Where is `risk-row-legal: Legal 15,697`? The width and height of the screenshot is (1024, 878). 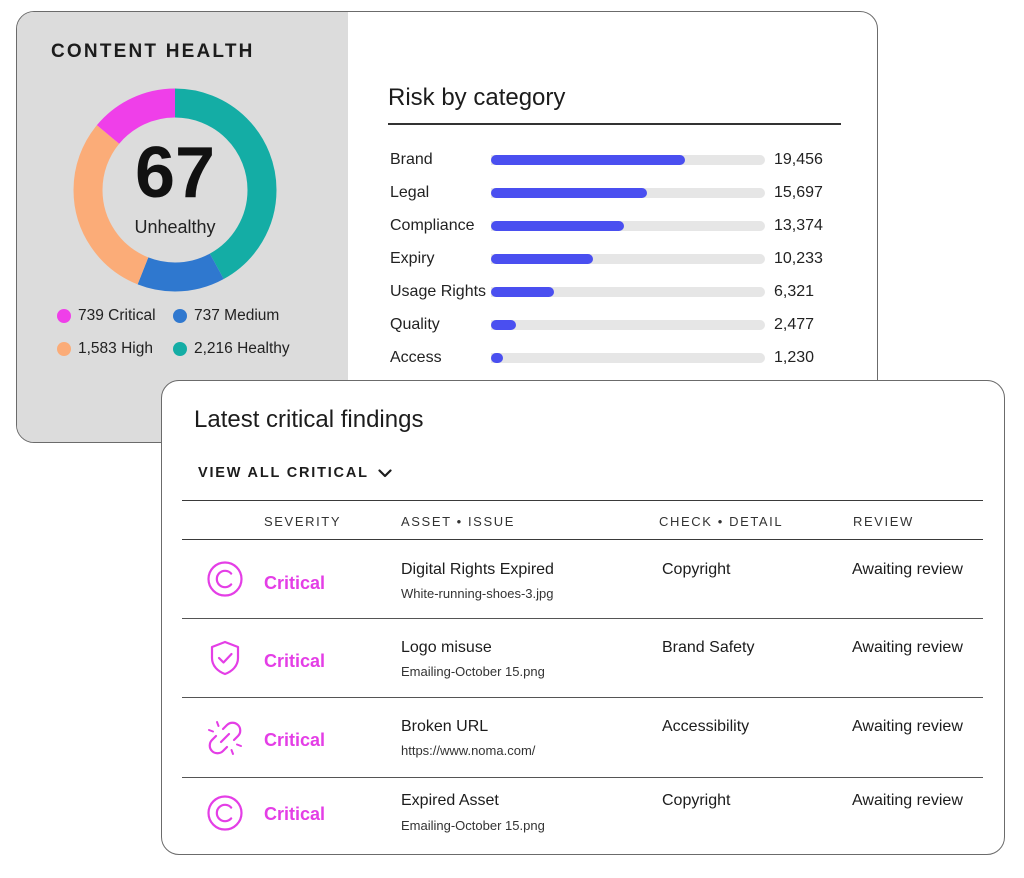 risk-row-legal: Legal 15,697 is located at coordinates (620, 193).